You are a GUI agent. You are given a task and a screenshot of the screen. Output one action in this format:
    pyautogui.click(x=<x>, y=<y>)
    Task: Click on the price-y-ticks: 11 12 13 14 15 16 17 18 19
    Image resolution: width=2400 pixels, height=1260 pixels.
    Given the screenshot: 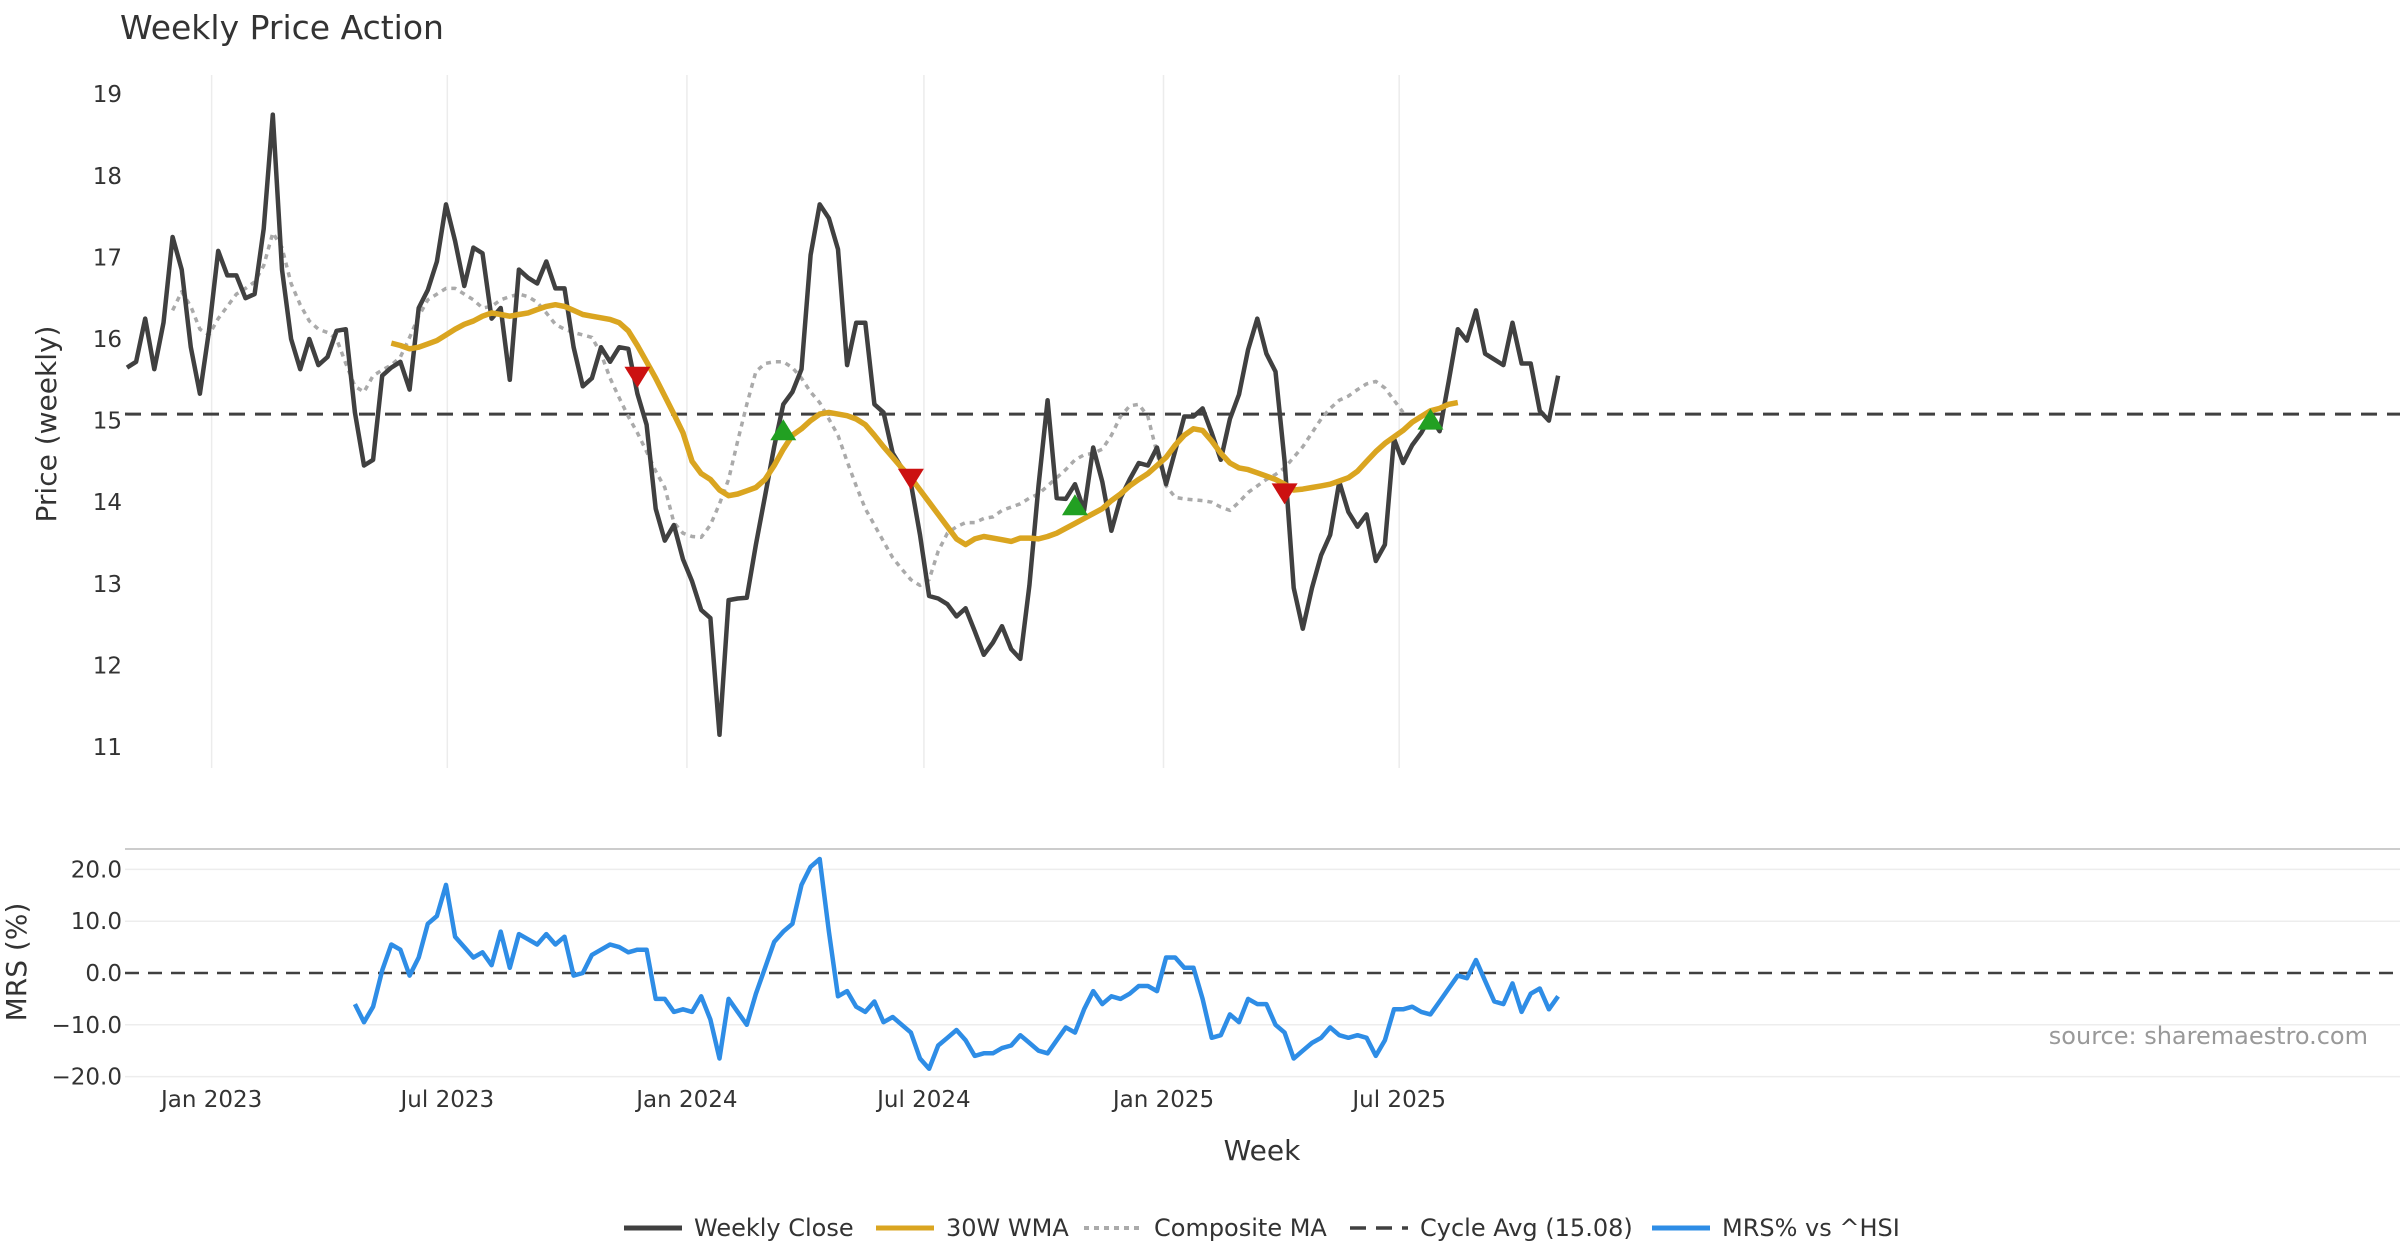 What is the action you would take?
    pyautogui.click(x=107, y=421)
    